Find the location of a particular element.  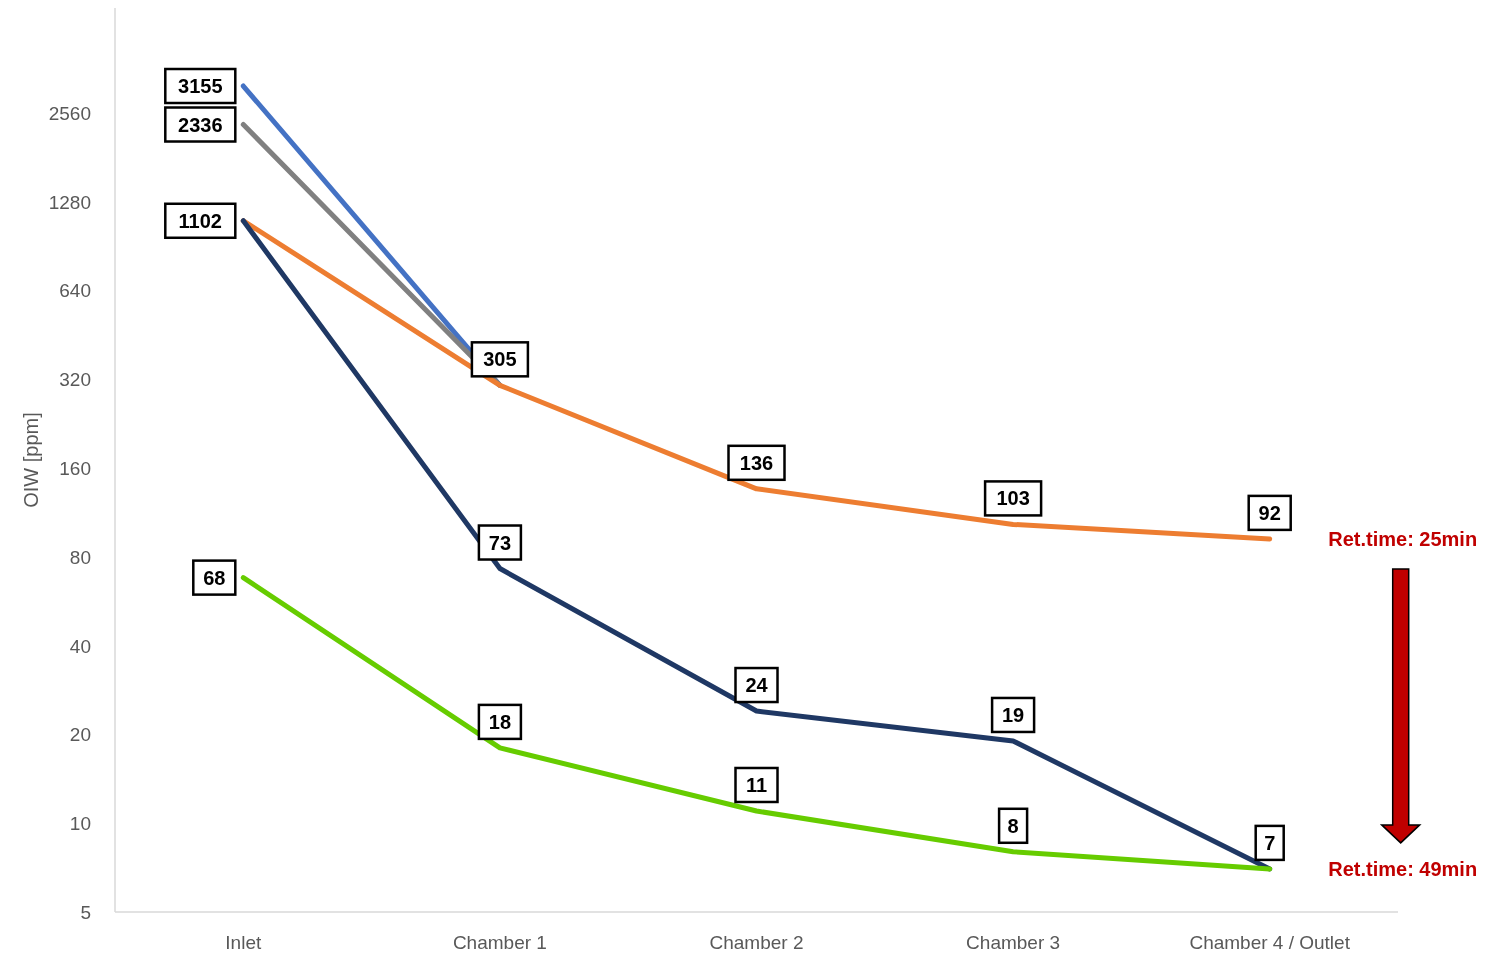

y-tick-label: 2560 is located at coordinates (69, 113).